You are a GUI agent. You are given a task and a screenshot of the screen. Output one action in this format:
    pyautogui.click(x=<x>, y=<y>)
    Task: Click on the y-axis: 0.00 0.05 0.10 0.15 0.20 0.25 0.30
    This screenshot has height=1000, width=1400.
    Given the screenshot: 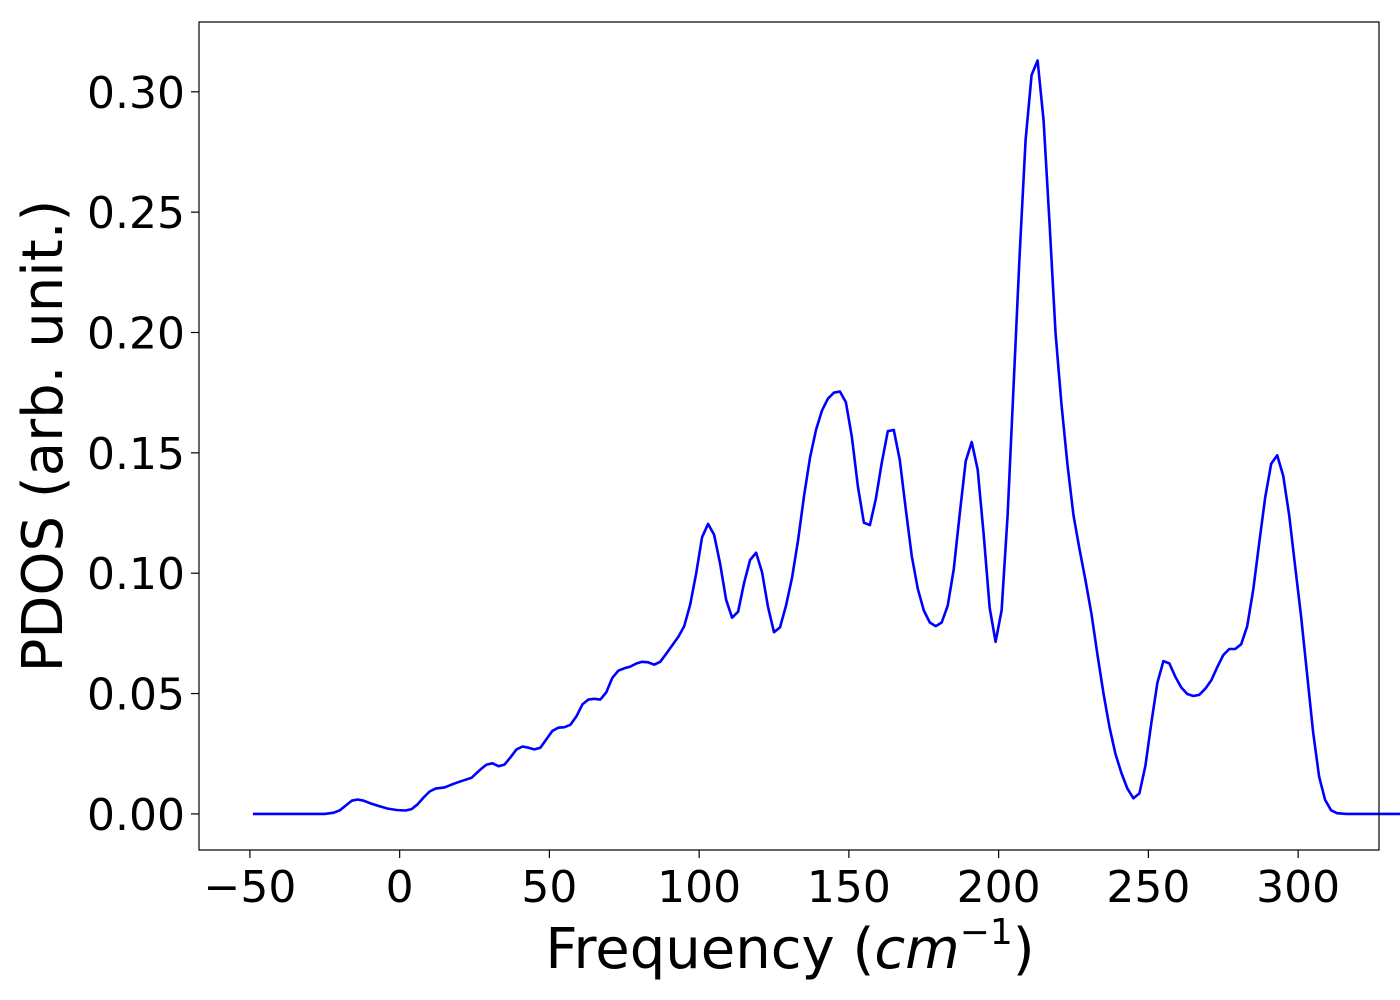 What is the action you would take?
    pyautogui.click(x=143, y=454)
    